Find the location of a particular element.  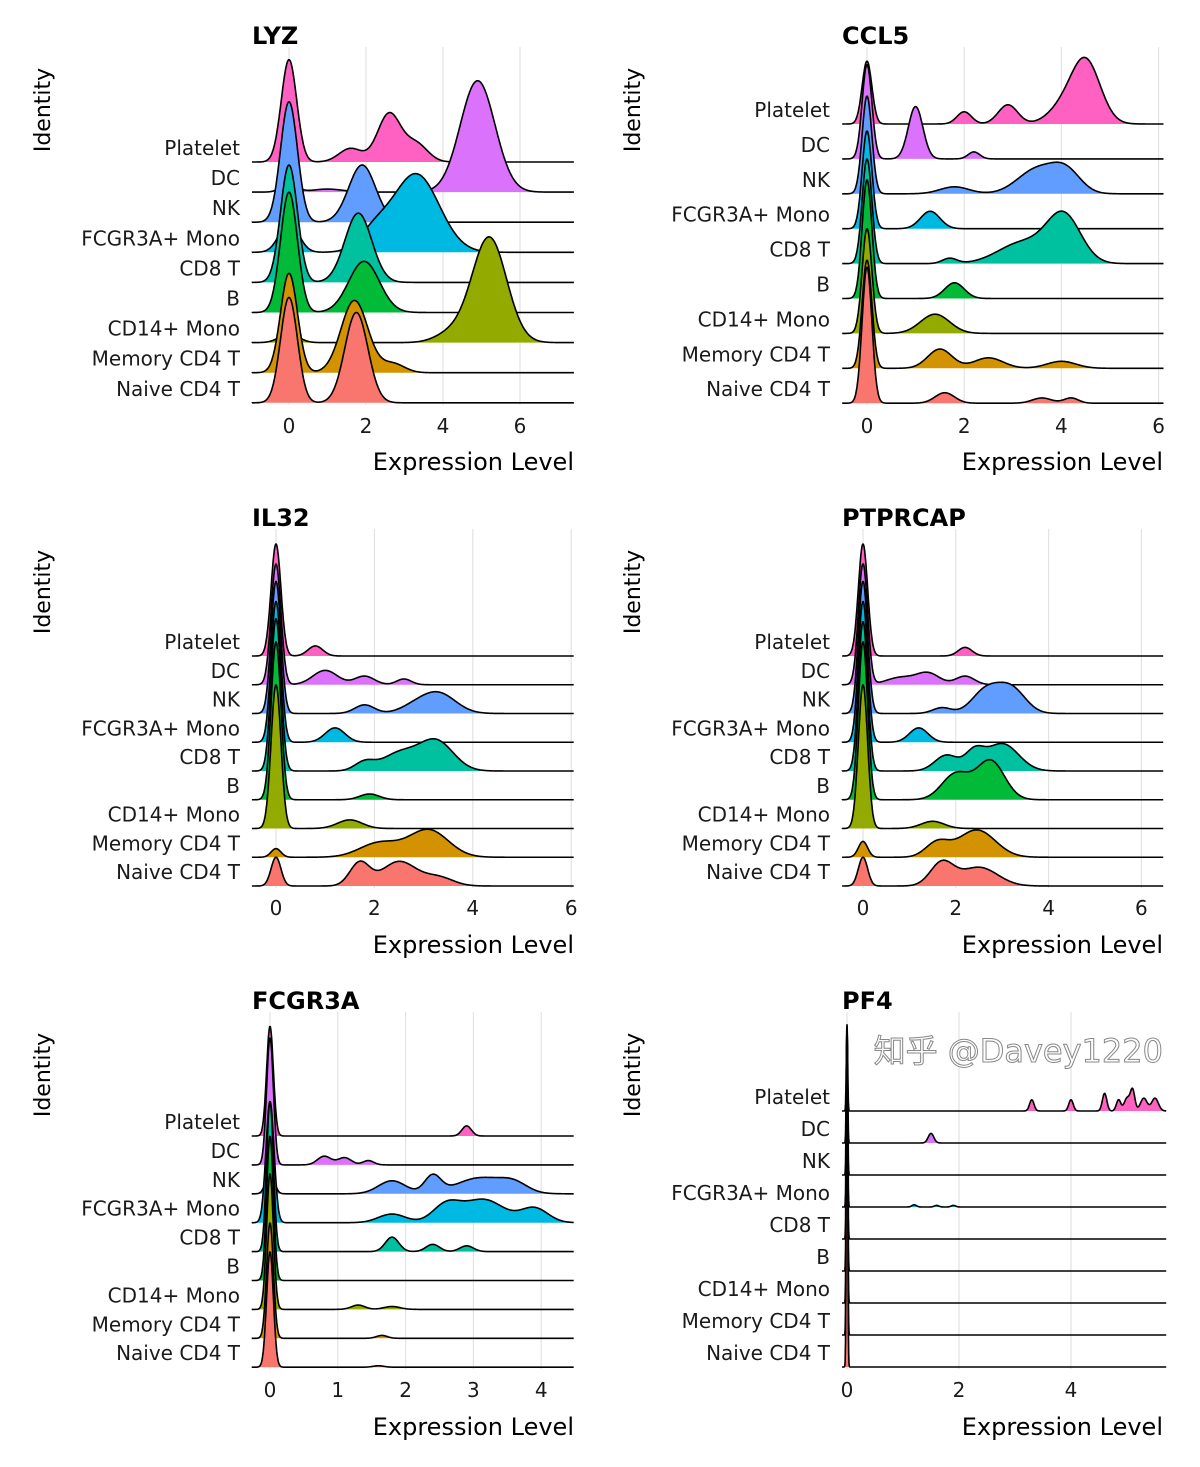

ridge-fill-platelet is located at coordinates (1003, 90).